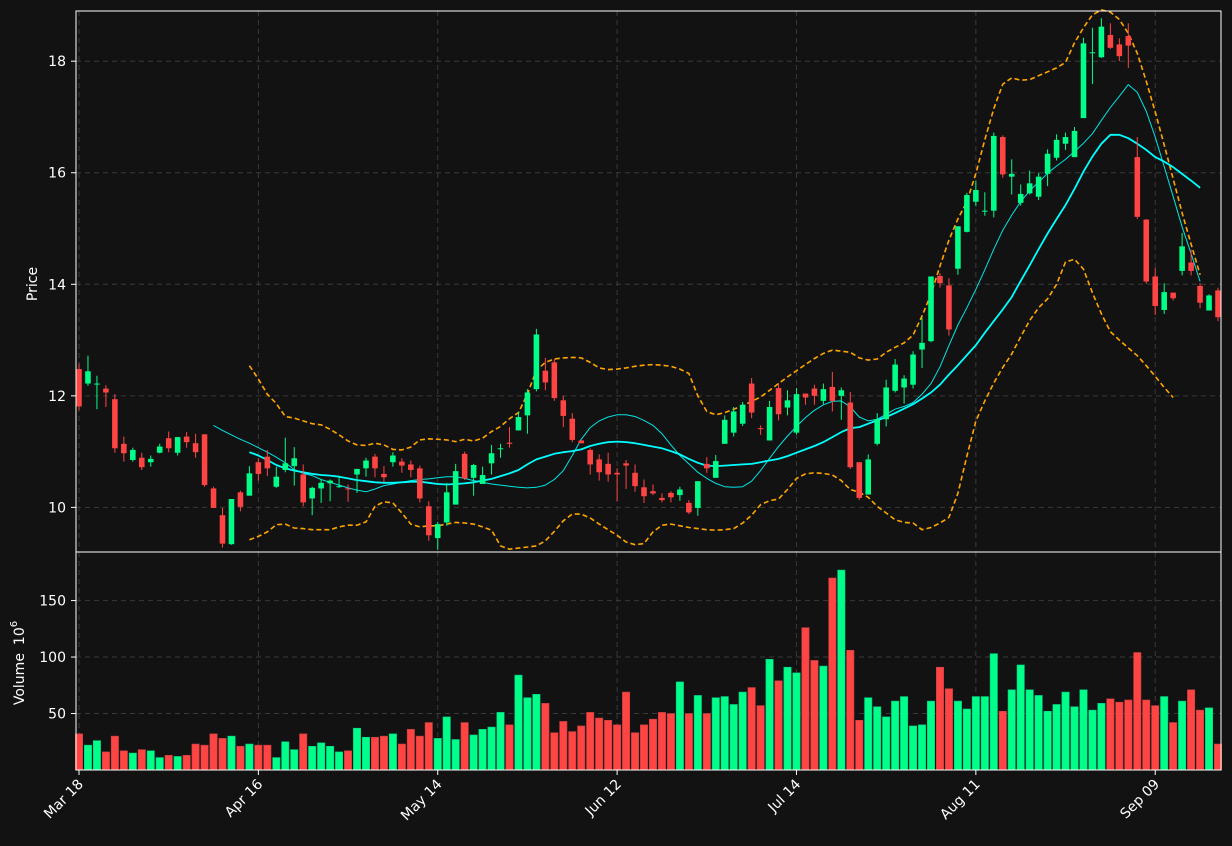 This screenshot has height=846, width=1232. What do you see at coordinates (33, 284) in the screenshot?
I see `price-axis-title: Price` at bounding box center [33, 284].